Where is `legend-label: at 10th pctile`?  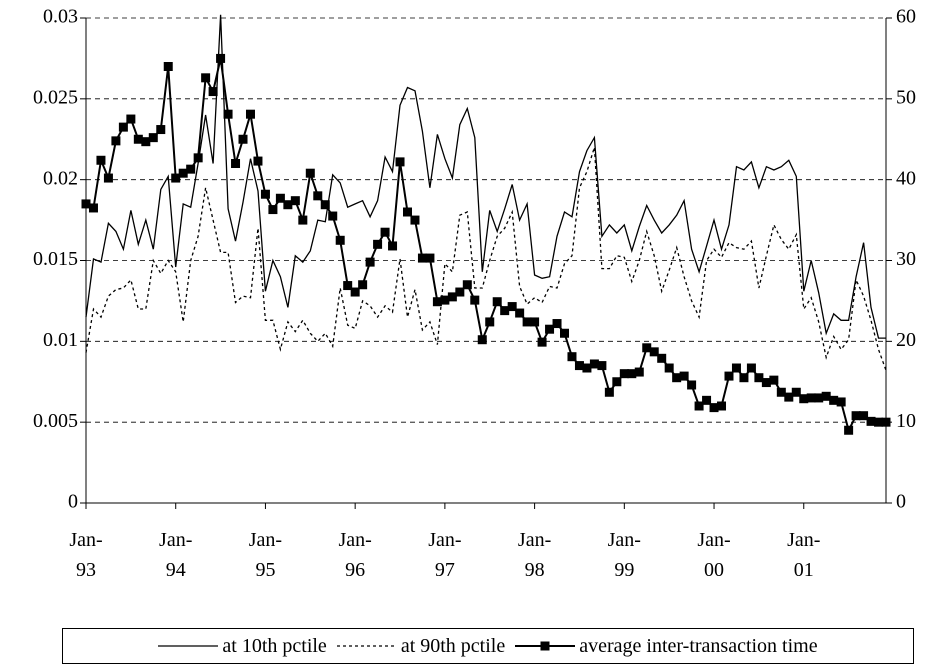
legend-label: at 10th pctile is located at coordinates (274, 645).